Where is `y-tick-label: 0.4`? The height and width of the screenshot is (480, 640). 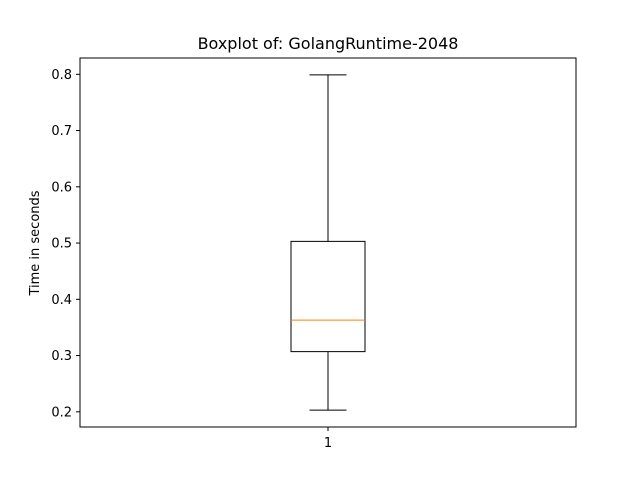 y-tick-label: 0.4 is located at coordinates (61, 300).